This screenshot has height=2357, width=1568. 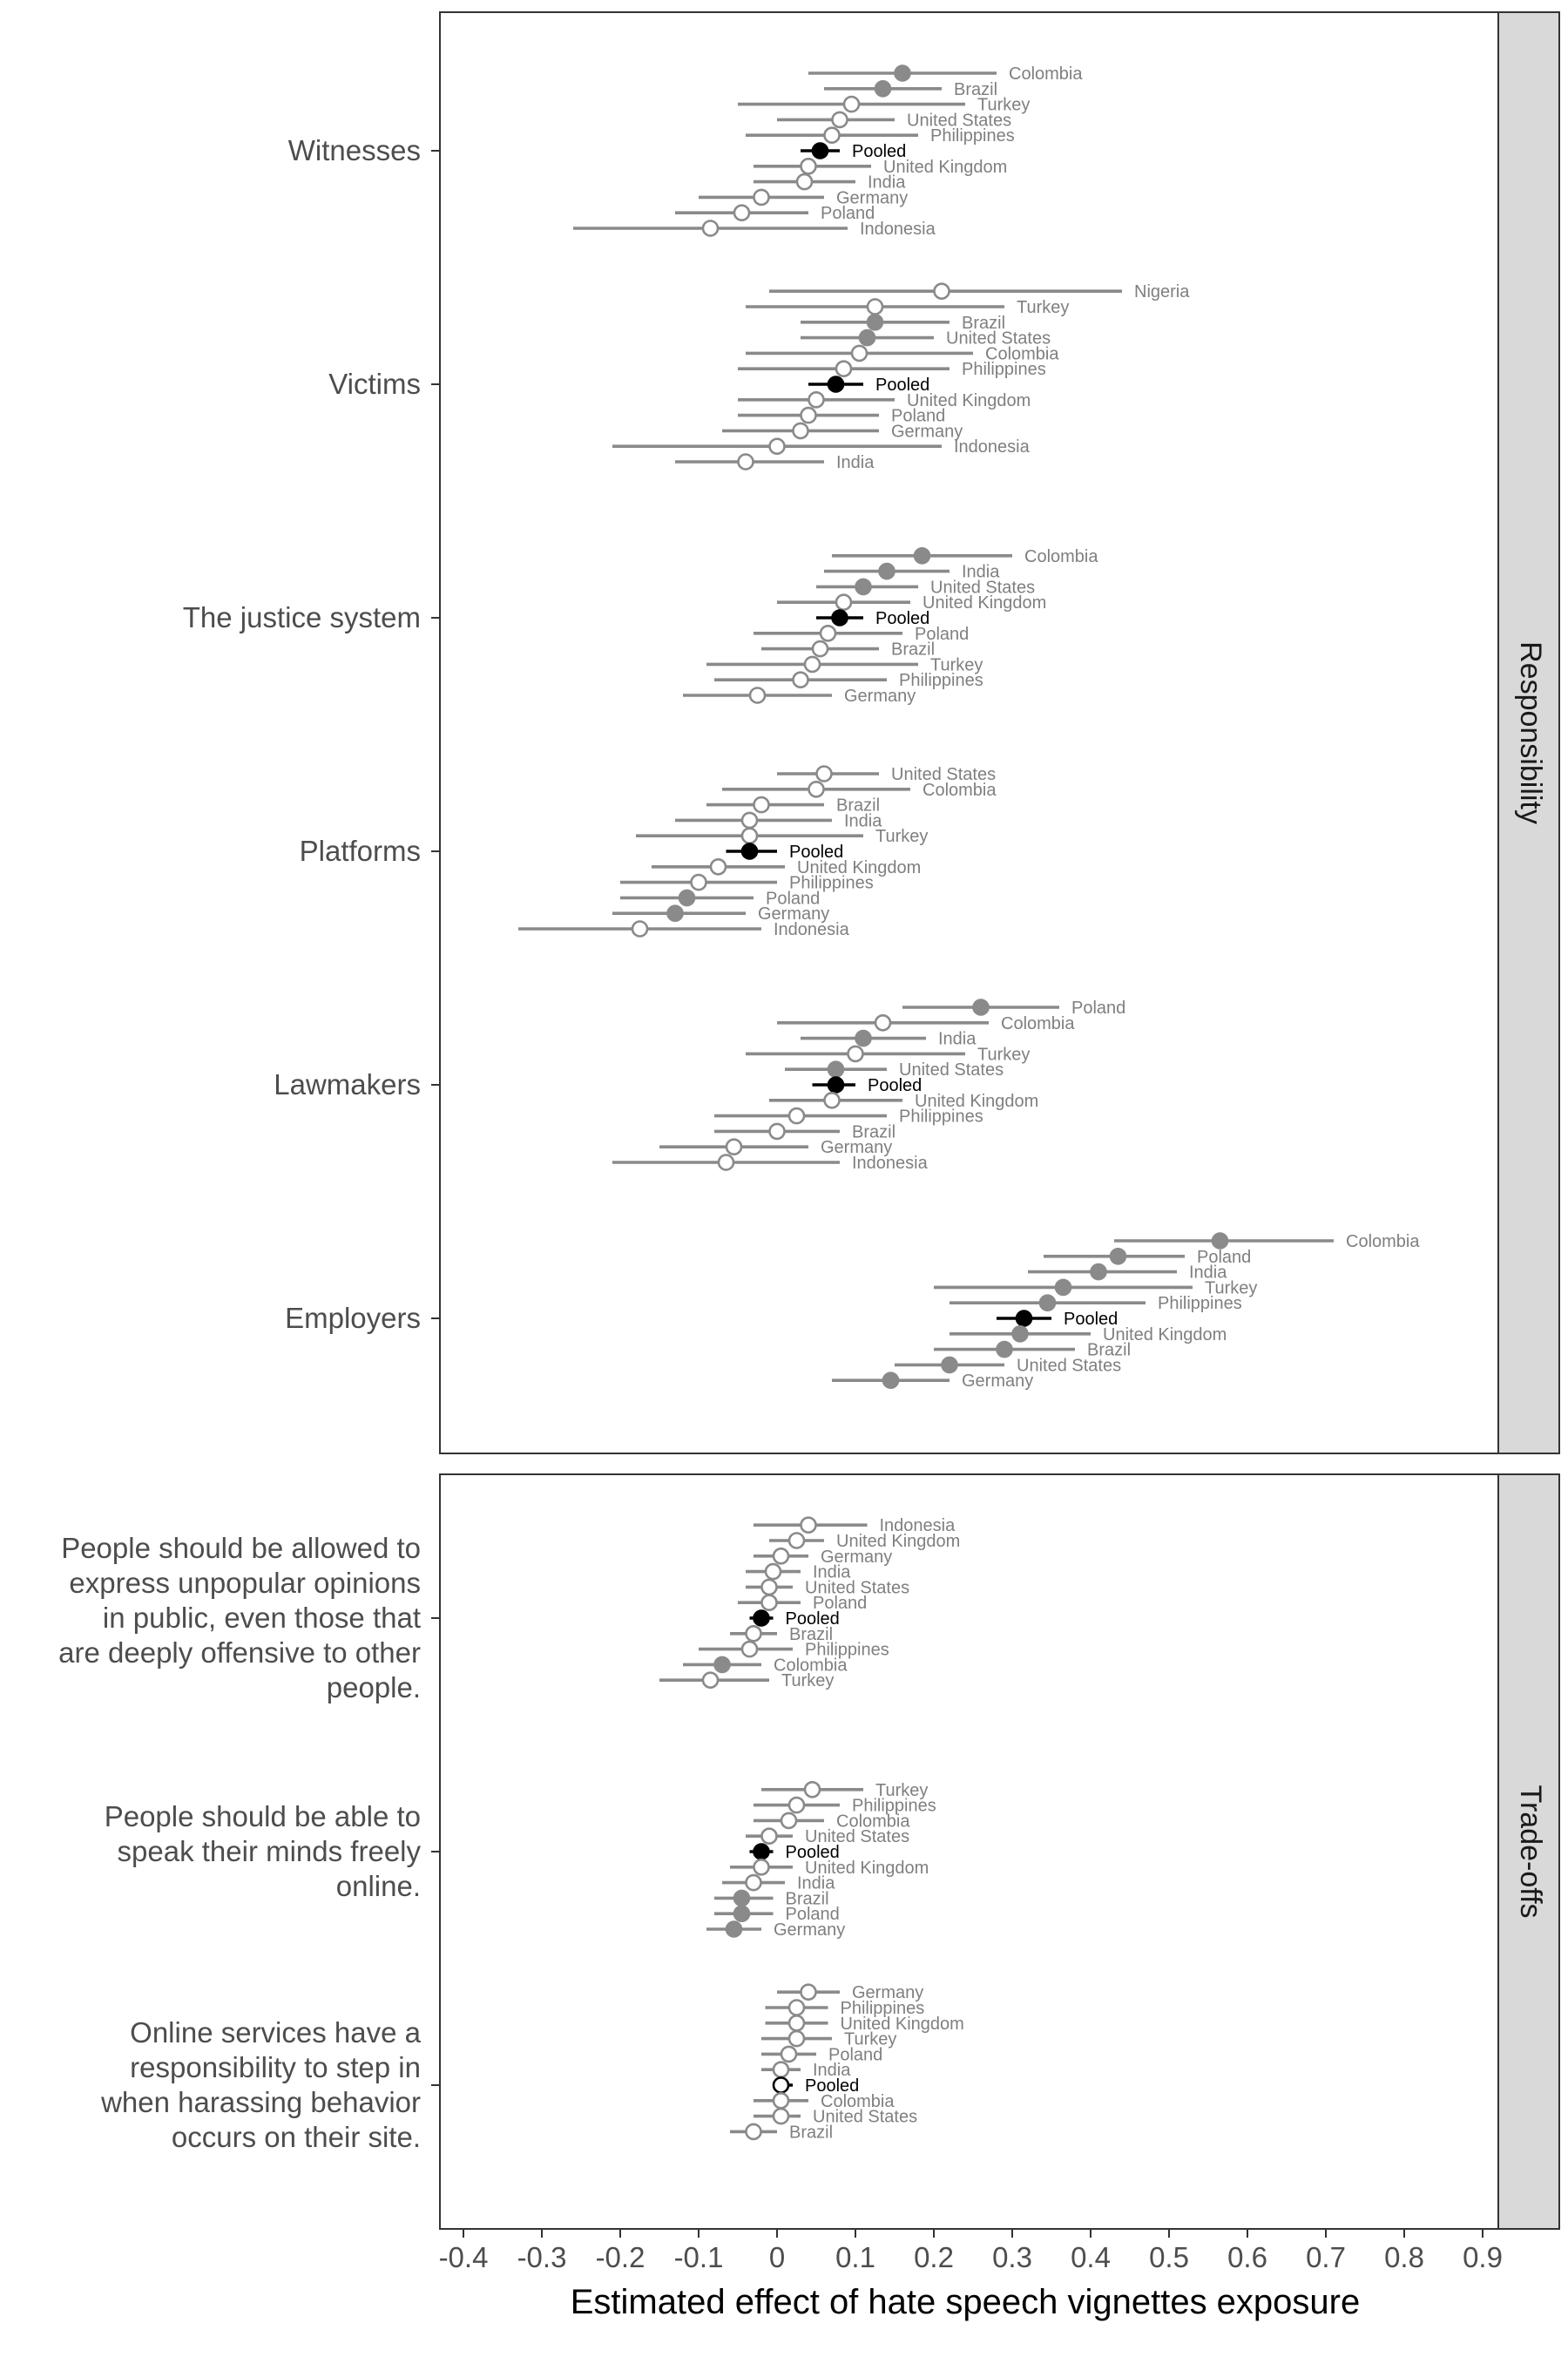 What do you see at coordinates (1091, 2257) in the screenshot?
I see `x-tick-label: 0.4` at bounding box center [1091, 2257].